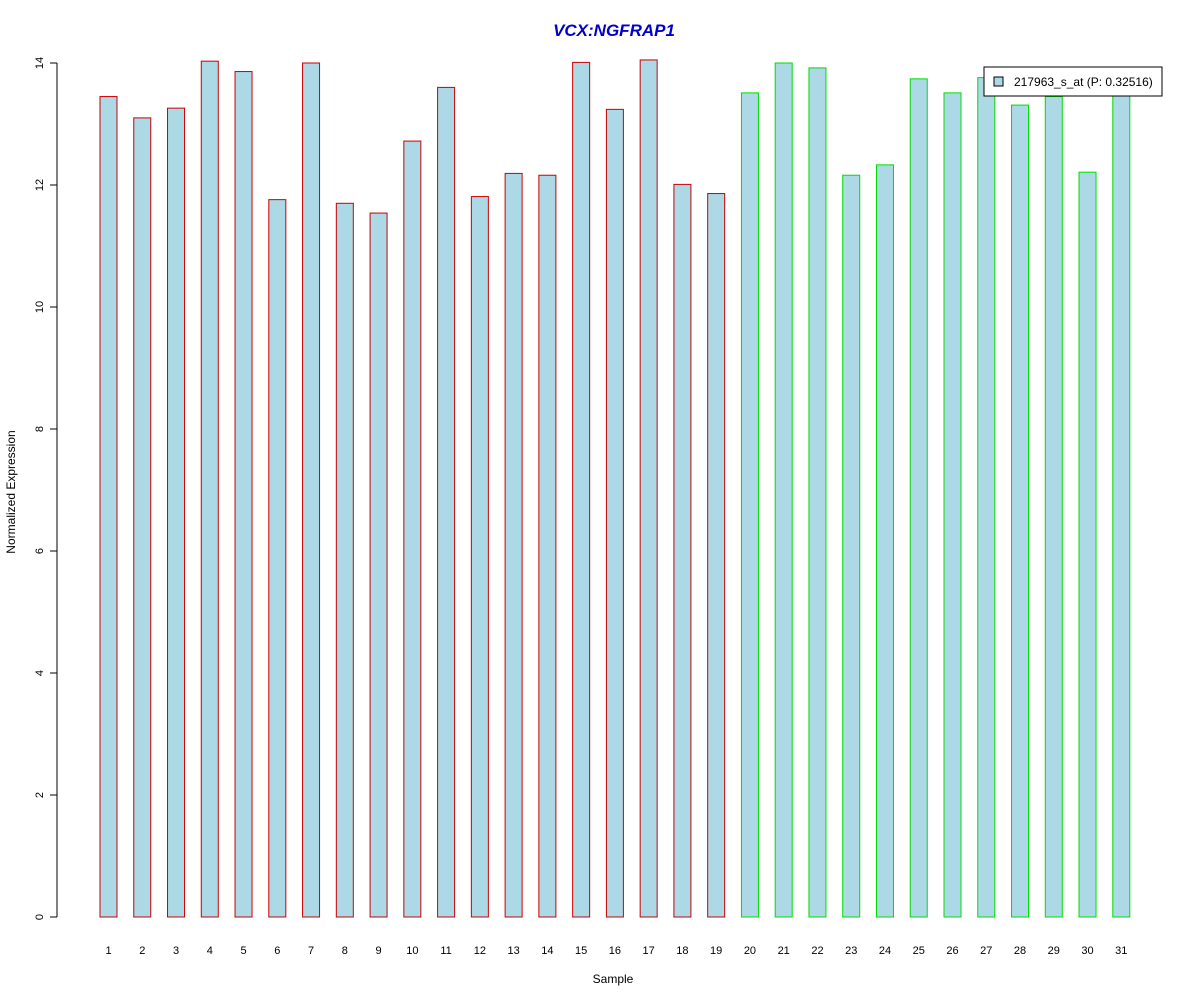  I want to click on legend-label: 217963_s_at (P: 0.32516), so click(1083, 82).